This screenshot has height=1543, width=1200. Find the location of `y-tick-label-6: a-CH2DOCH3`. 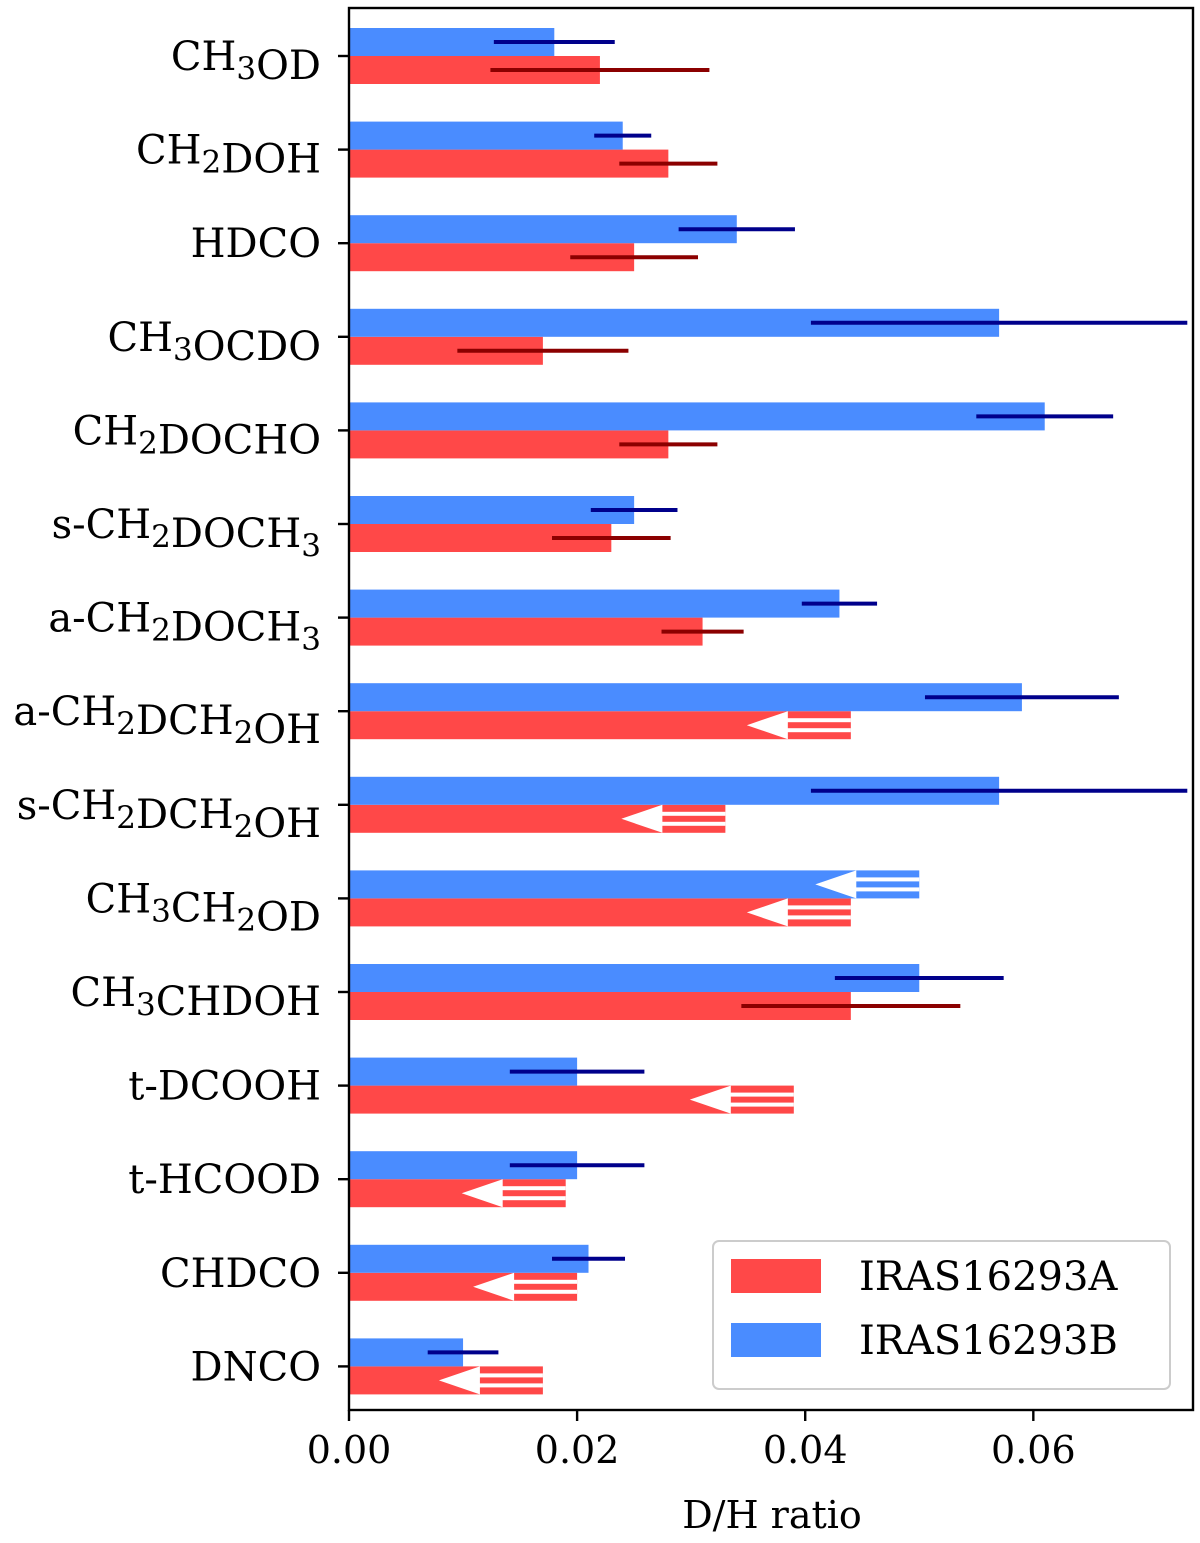

y-tick-label-6: a-CH2DOCH3 is located at coordinates (184, 627).